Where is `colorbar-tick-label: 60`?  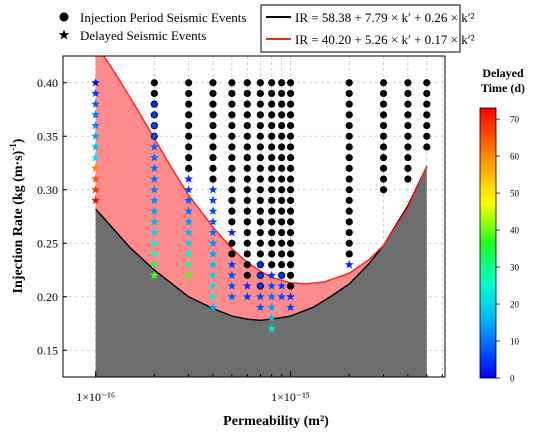
colorbar-tick-label: 60 is located at coordinates (515, 157).